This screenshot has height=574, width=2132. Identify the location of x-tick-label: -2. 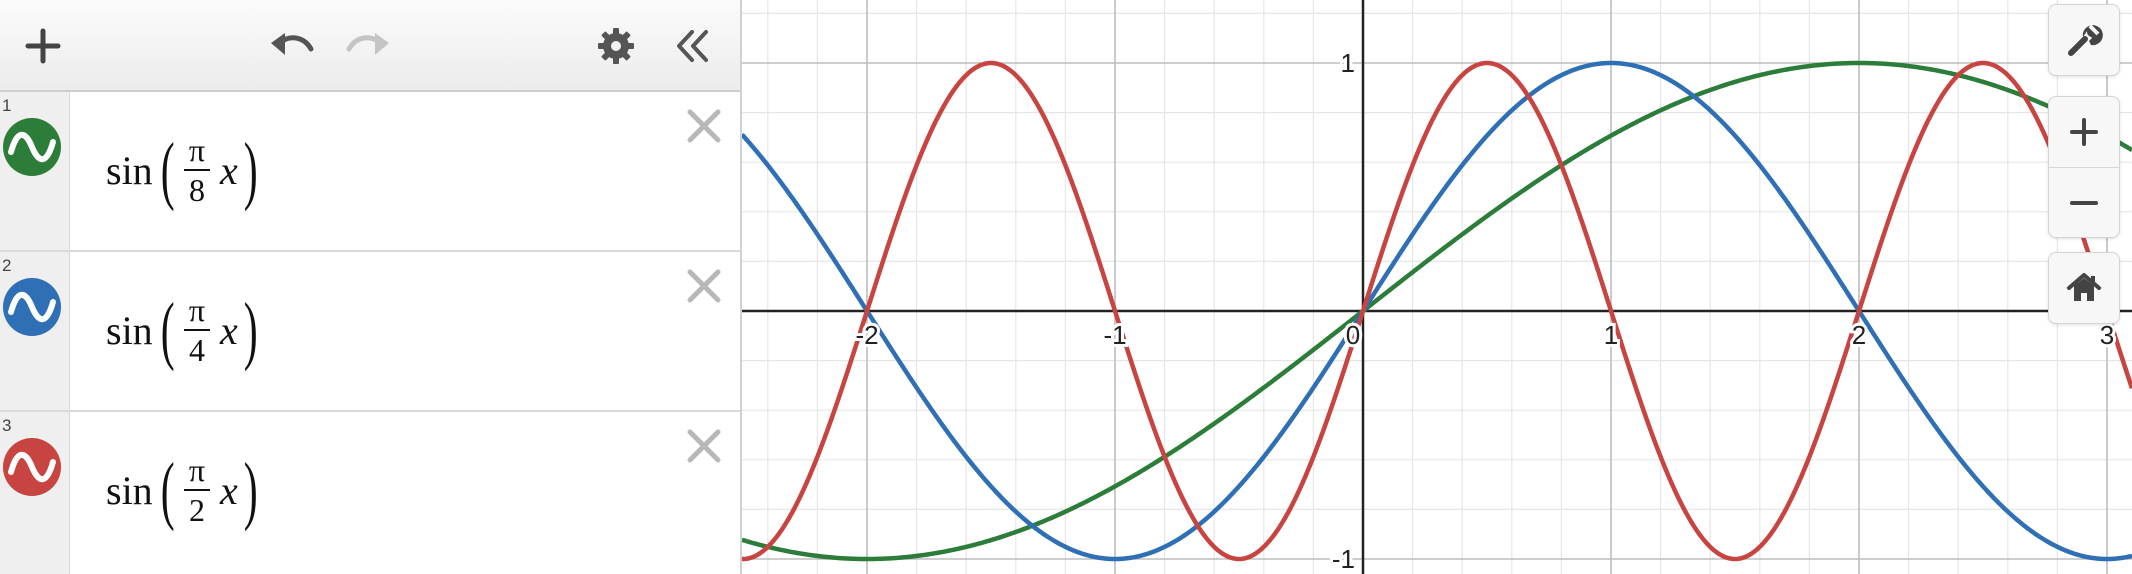
(866, 335).